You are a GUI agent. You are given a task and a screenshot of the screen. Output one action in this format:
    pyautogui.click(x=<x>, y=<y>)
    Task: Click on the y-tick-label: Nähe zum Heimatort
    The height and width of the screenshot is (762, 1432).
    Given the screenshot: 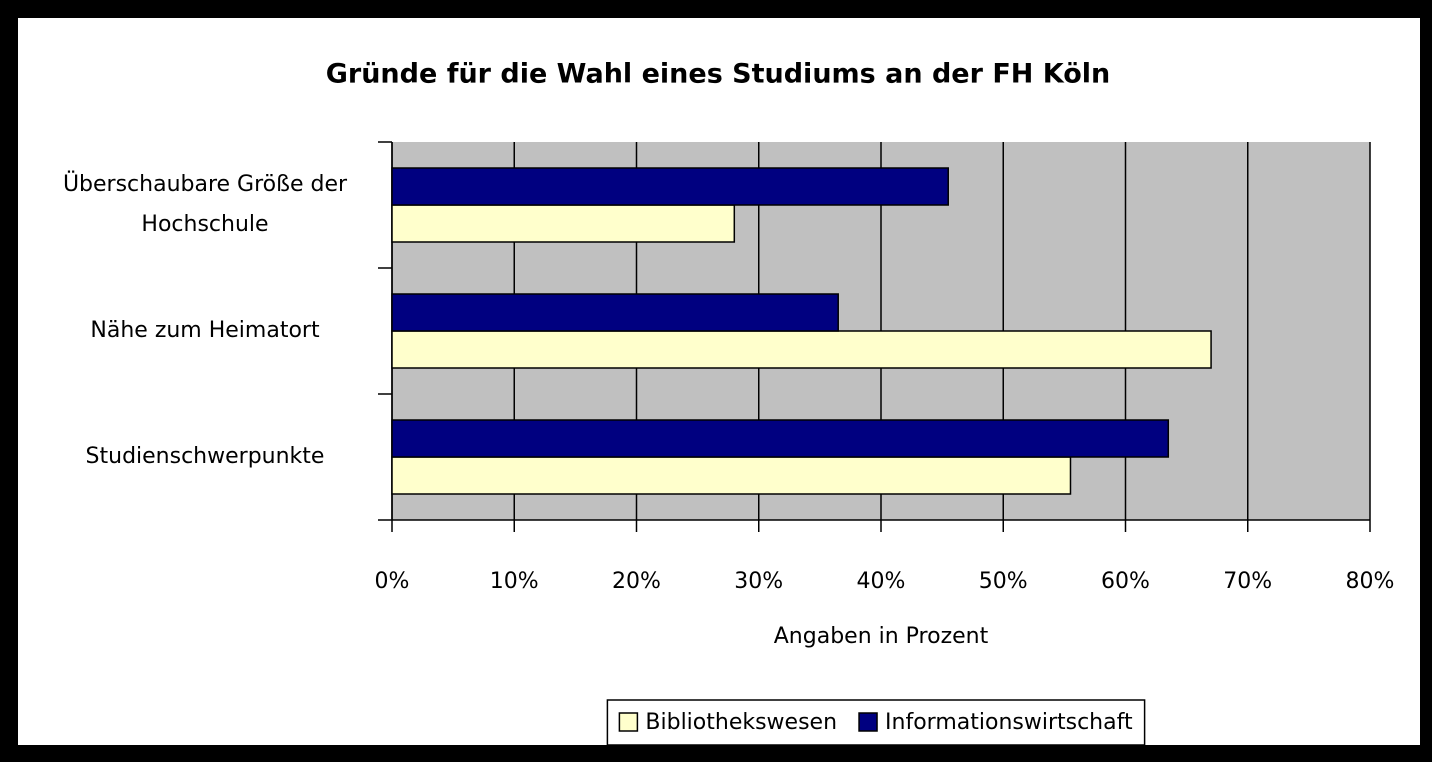 What is the action you would take?
    pyautogui.click(x=205, y=330)
    